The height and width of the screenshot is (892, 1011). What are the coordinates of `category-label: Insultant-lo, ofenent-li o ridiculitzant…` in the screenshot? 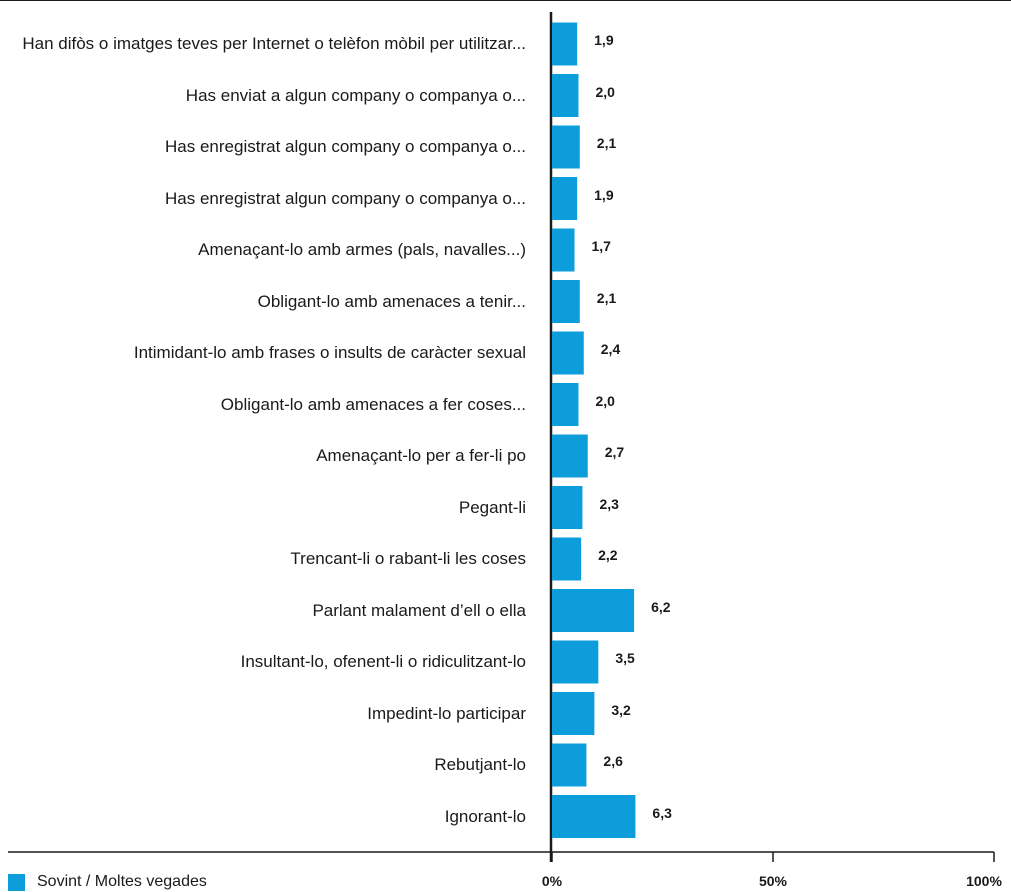 It's located at (383, 661).